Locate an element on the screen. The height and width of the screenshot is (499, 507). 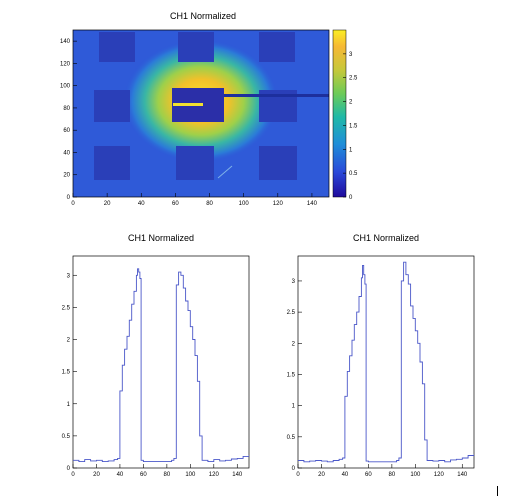
scratch-mark is located at coordinates (225, 172).